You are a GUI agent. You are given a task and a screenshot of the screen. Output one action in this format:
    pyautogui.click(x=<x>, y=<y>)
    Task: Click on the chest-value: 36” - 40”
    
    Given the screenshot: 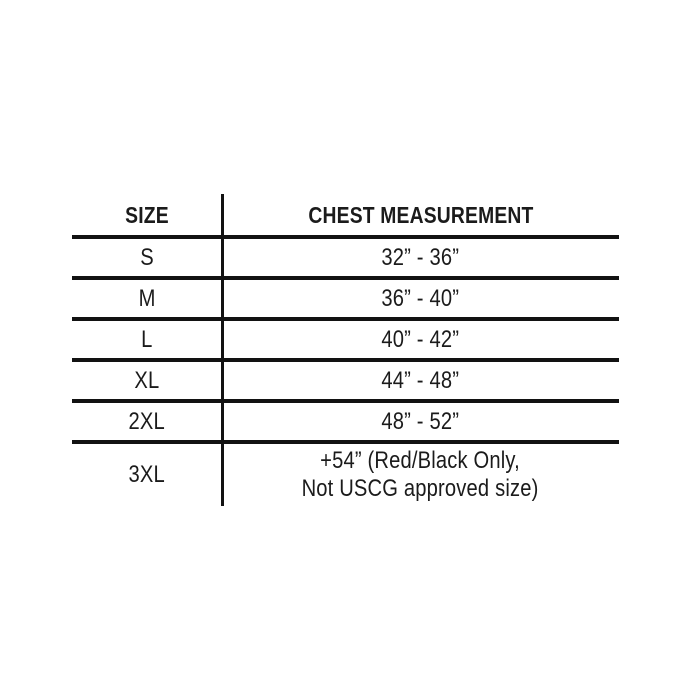 What is the action you would take?
    pyautogui.click(x=420, y=298)
    